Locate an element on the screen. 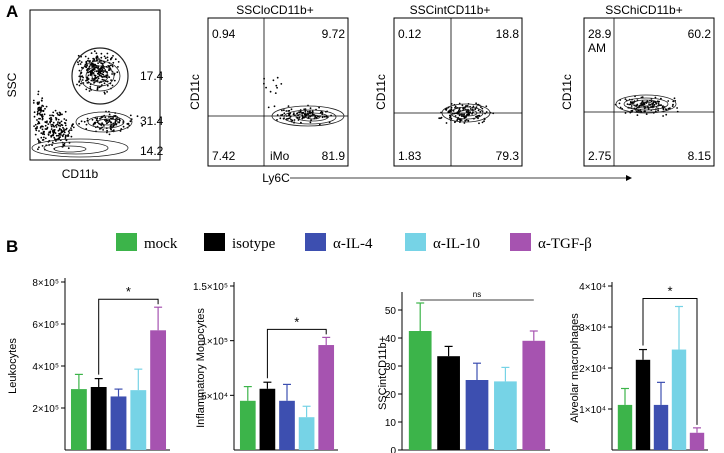  significance-label: * is located at coordinates (669, 291).